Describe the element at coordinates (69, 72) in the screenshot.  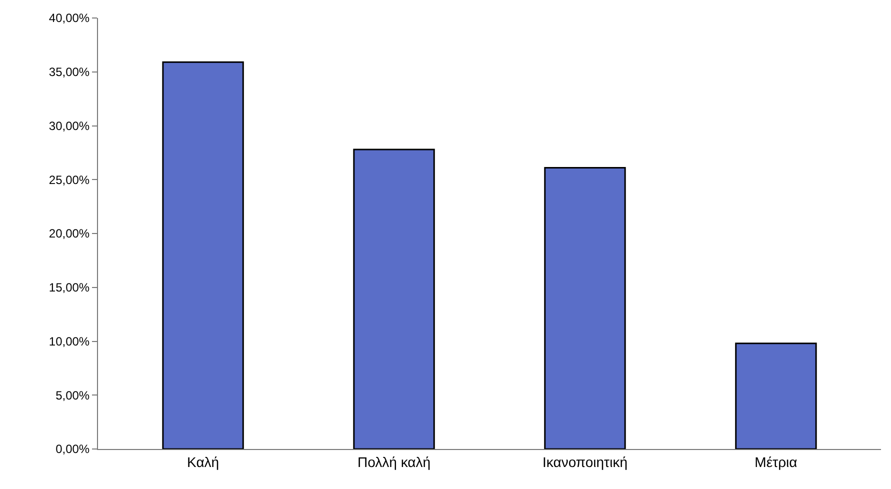
I see `y-tick-label: 35,00%` at that location.